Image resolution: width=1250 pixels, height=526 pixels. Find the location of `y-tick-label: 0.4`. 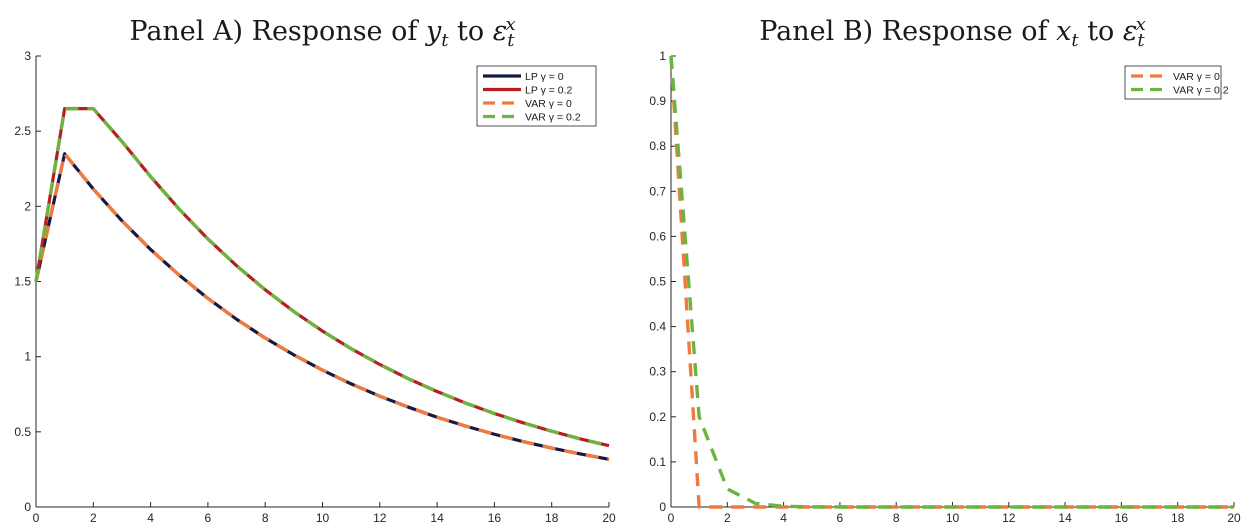

y-tick-label: 0.4 is located at coordinates (657, 327).